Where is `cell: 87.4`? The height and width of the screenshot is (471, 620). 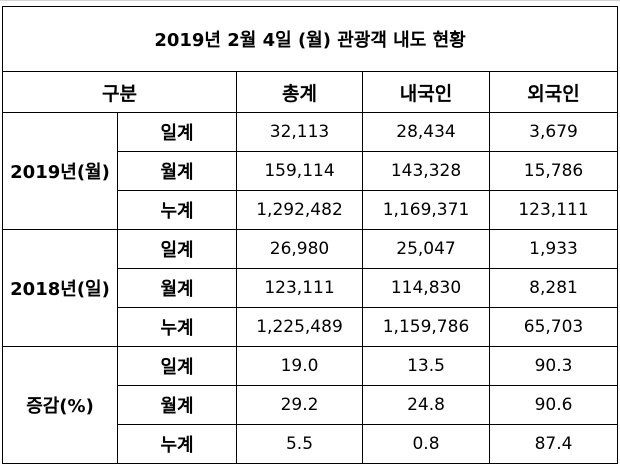
cell: 87.4 is located at coordinates (553, 444).